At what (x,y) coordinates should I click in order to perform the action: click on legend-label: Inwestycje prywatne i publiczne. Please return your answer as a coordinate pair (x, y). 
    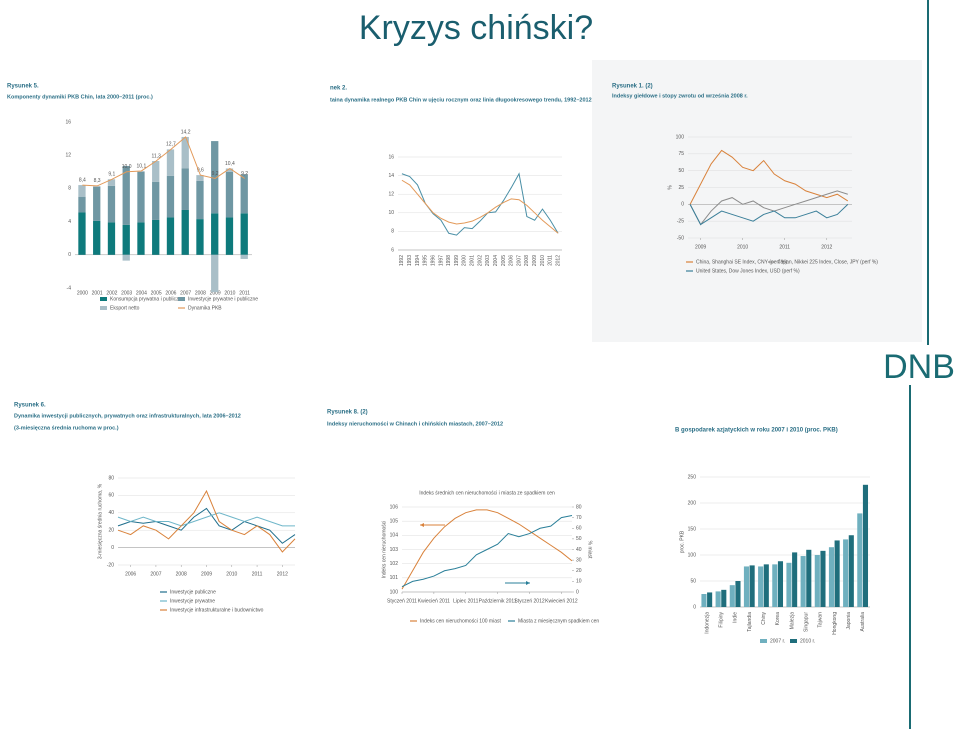
    Looking at the image, I should click on (223, 299).